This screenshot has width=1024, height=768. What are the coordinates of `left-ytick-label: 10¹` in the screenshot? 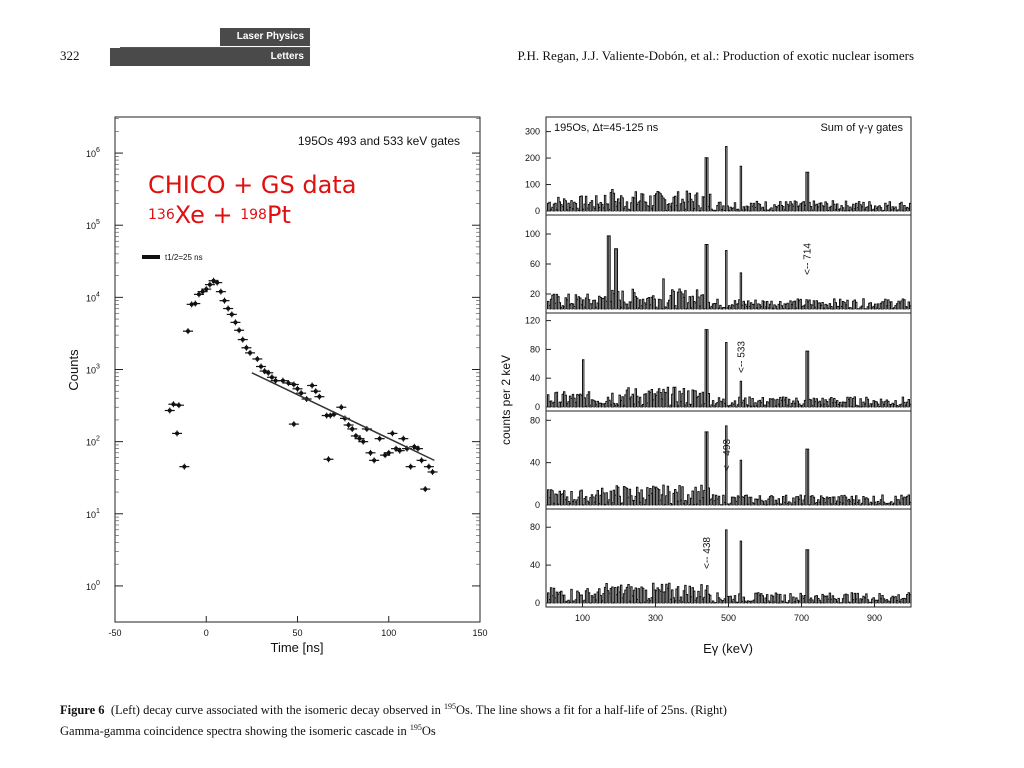 It's located at (93, 514).